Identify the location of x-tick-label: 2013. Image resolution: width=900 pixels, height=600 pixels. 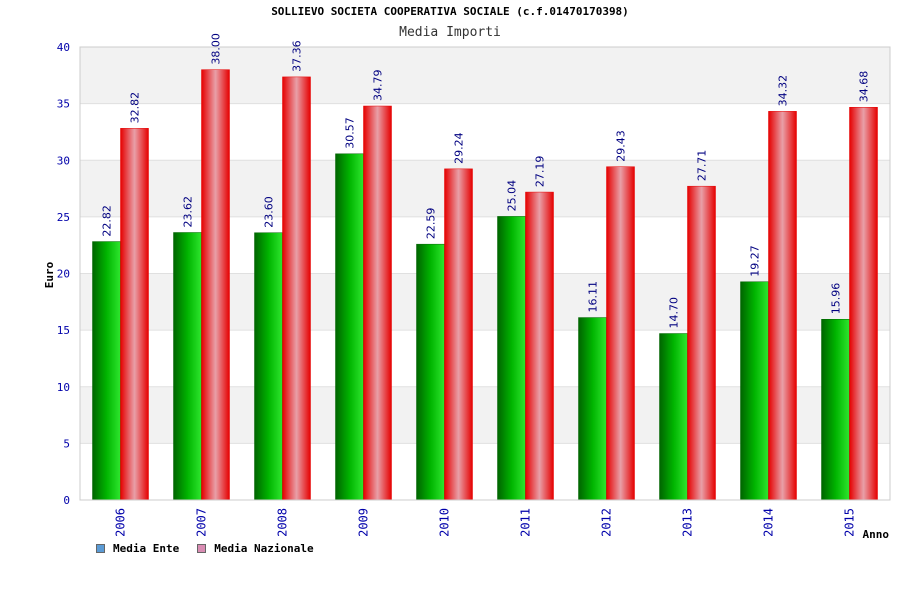
(688, 522).